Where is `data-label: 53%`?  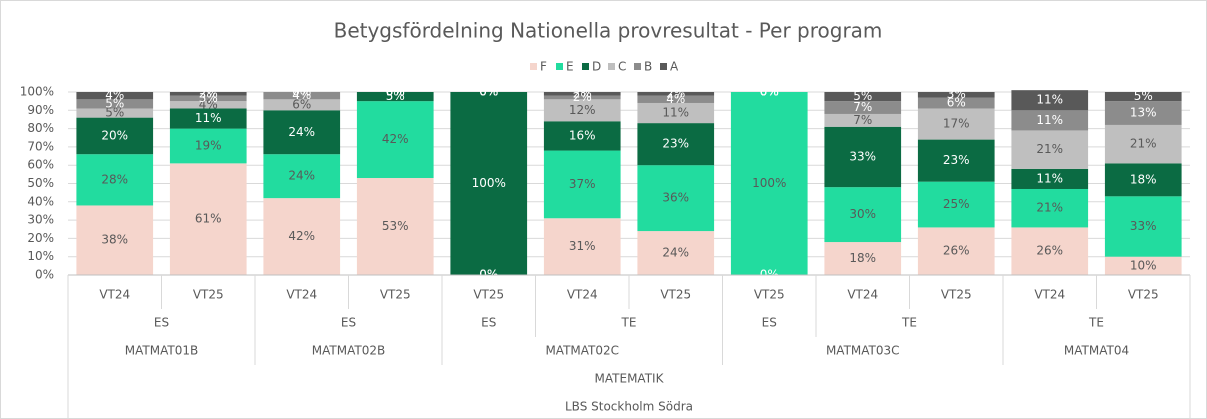
data-label: 53% is located at coordinates (395, 226).